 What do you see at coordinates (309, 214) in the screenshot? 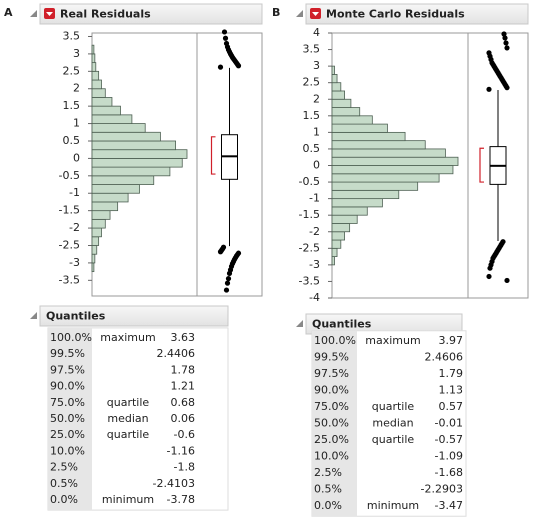
I see `y-tick-label: -1.5` at bounding box center [309, 214].